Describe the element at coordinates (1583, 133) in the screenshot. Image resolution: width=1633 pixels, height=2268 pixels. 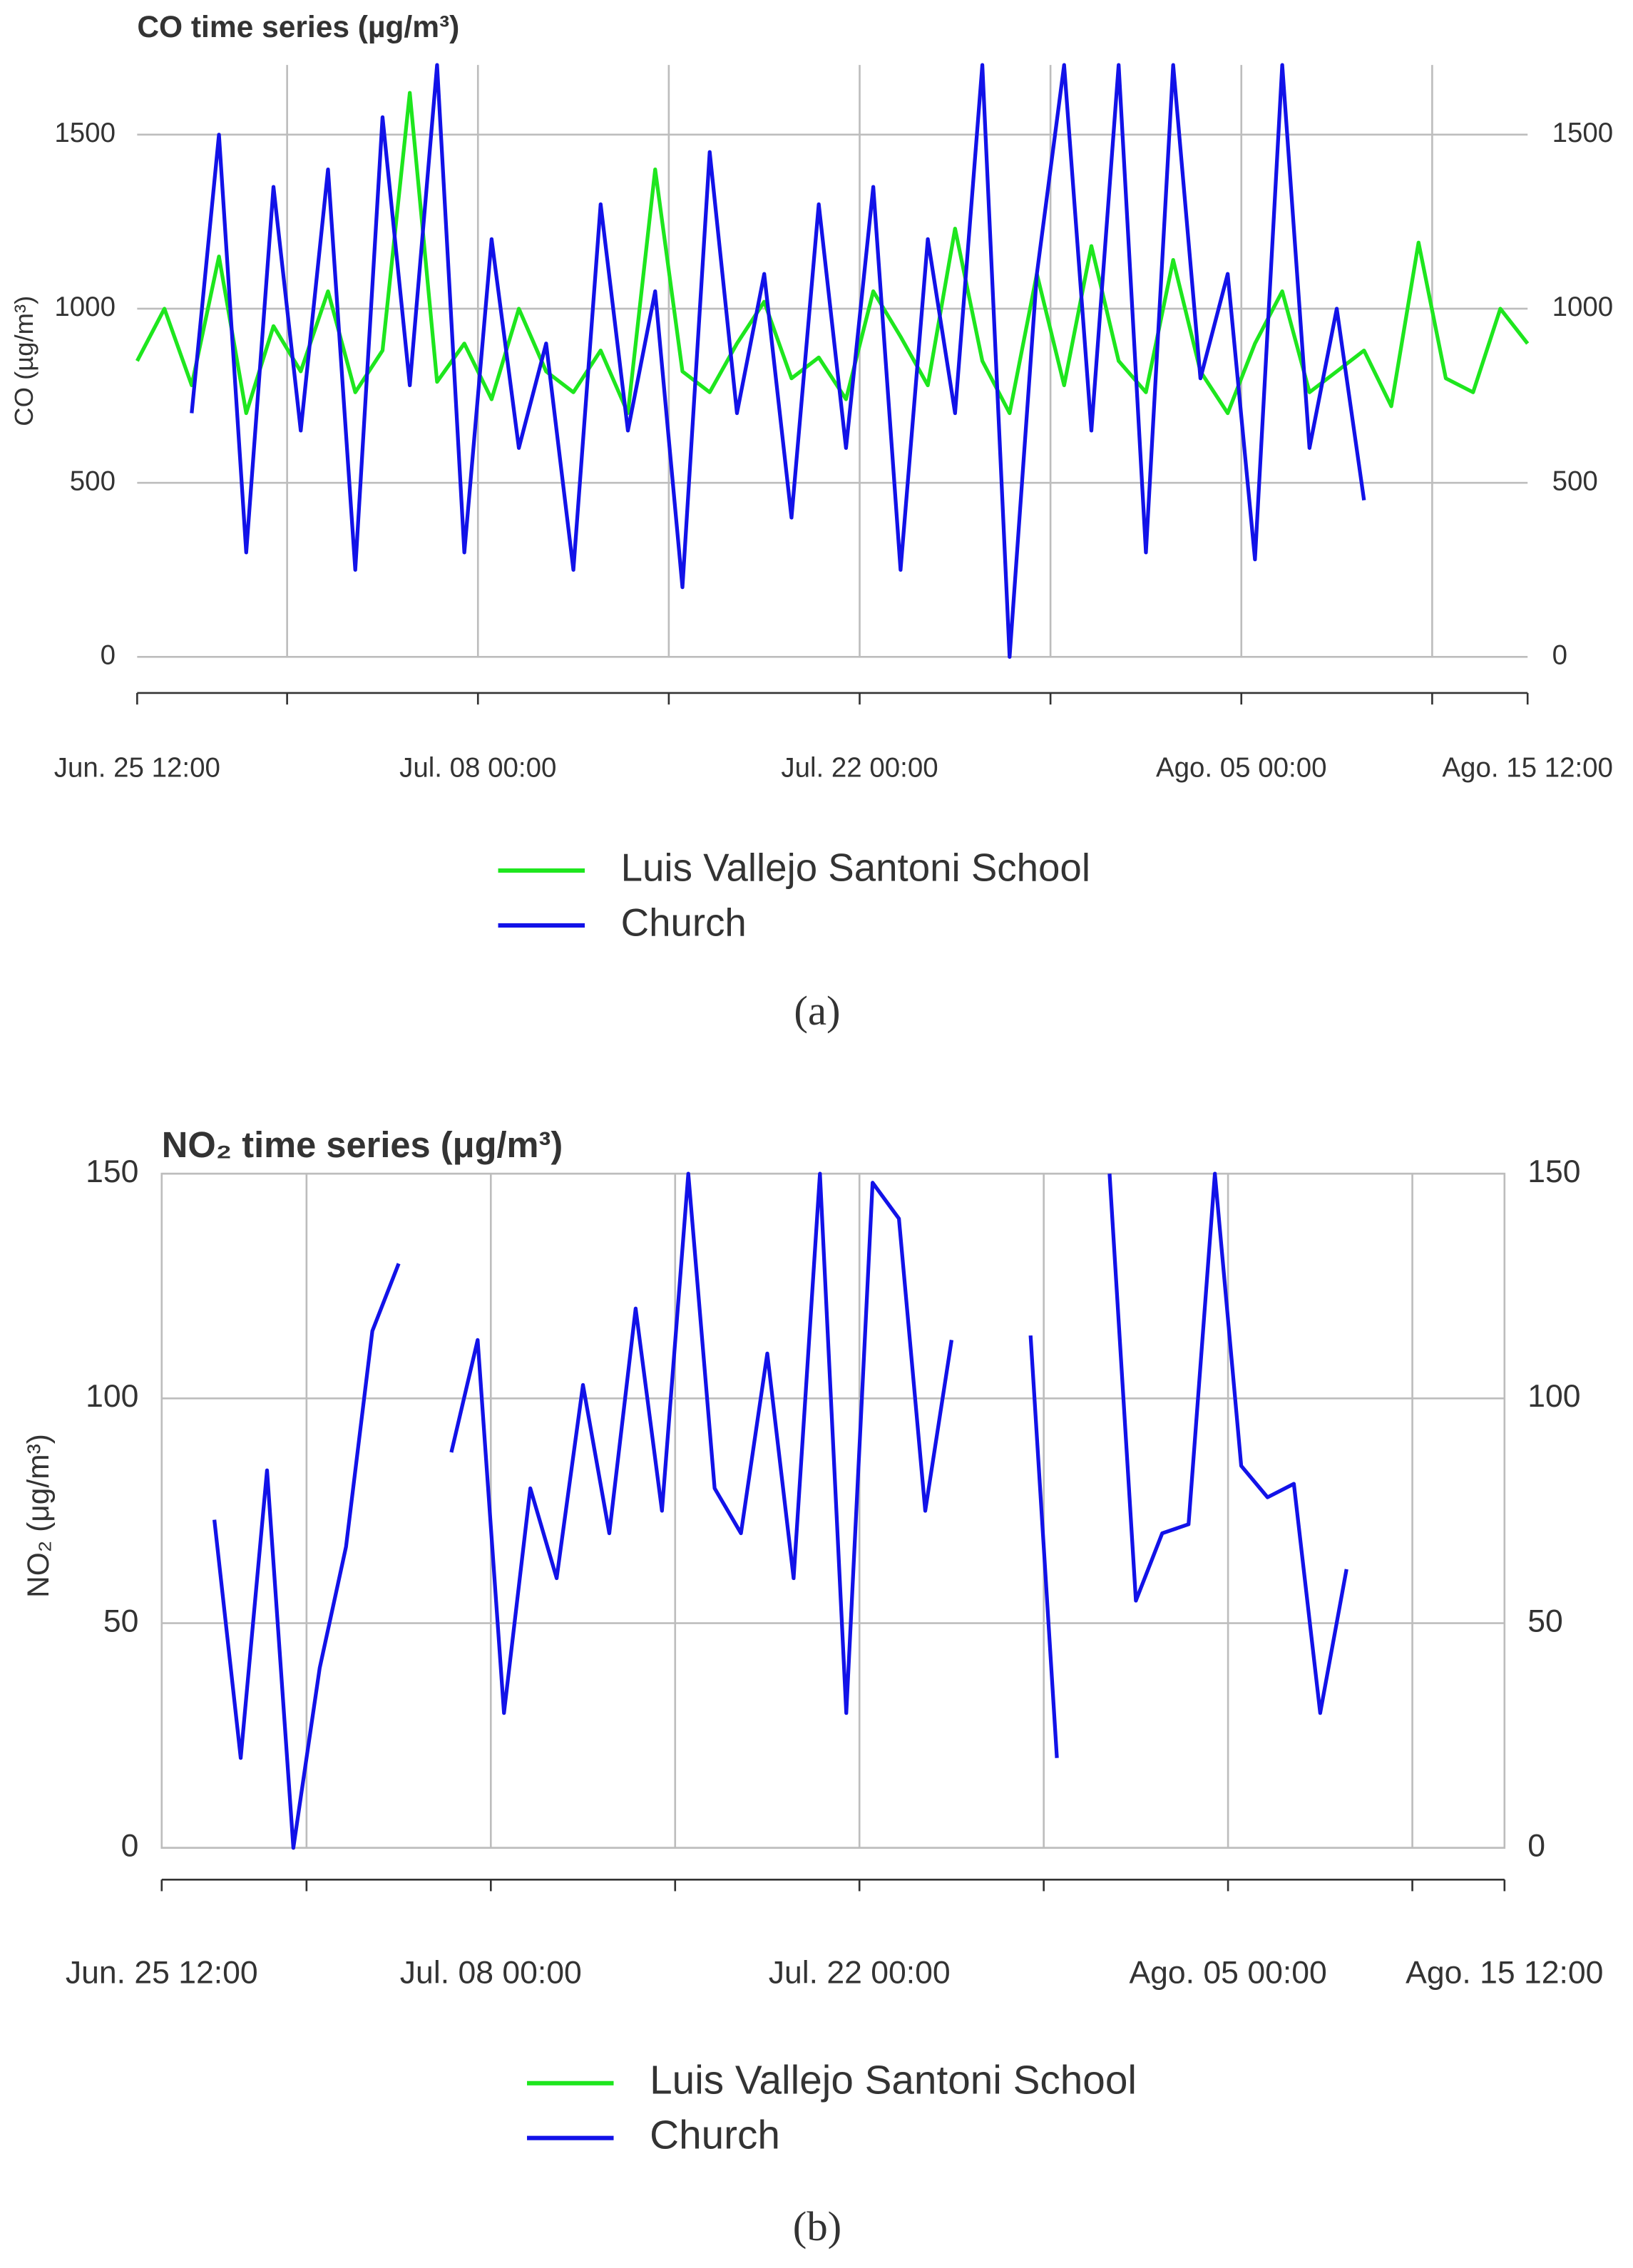
I see `y2-tick-label: 1500` at that location.